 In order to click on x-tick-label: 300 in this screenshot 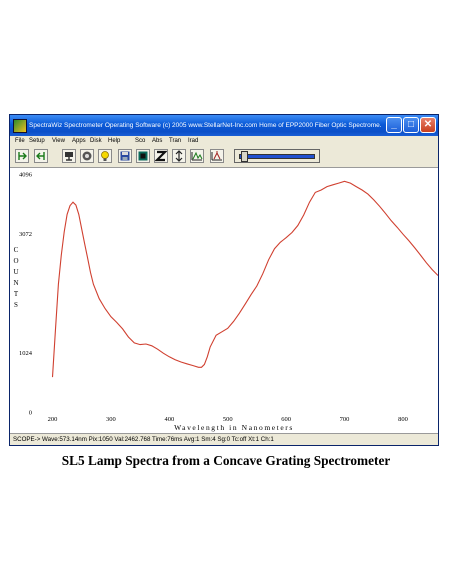, I will do `click(111, 419)`.